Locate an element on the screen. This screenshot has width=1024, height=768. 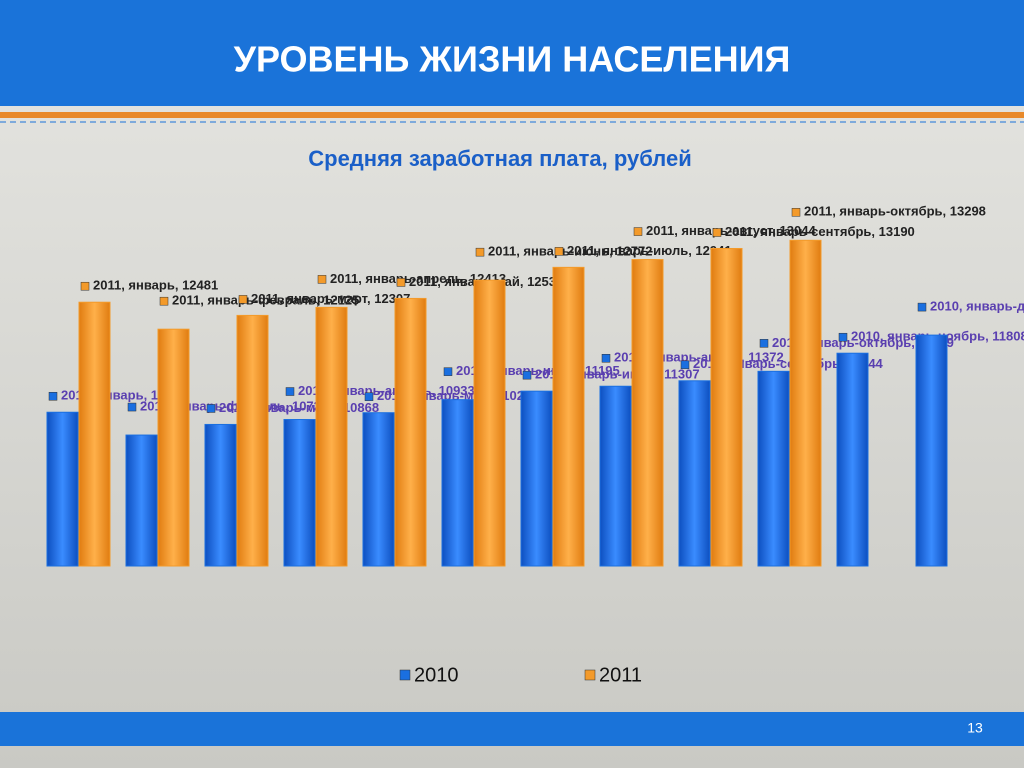
data-label: 2011, январь-июнь, 12772 is located at coordinates (570, 251).